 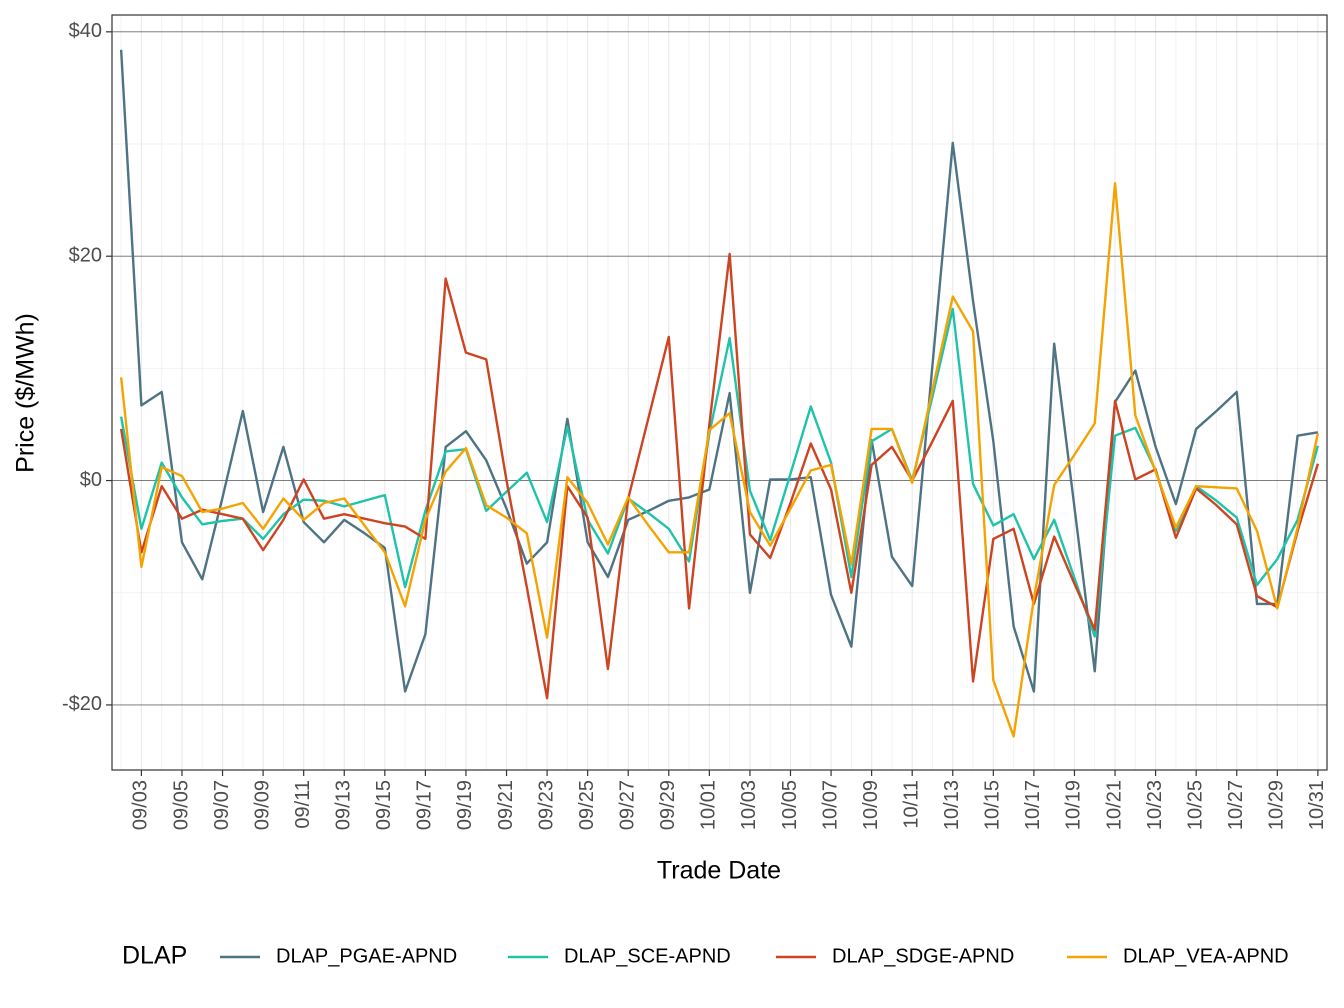 I want to click on legend-label: DLAP_VEA-APND, so click(x=1206, y=956).